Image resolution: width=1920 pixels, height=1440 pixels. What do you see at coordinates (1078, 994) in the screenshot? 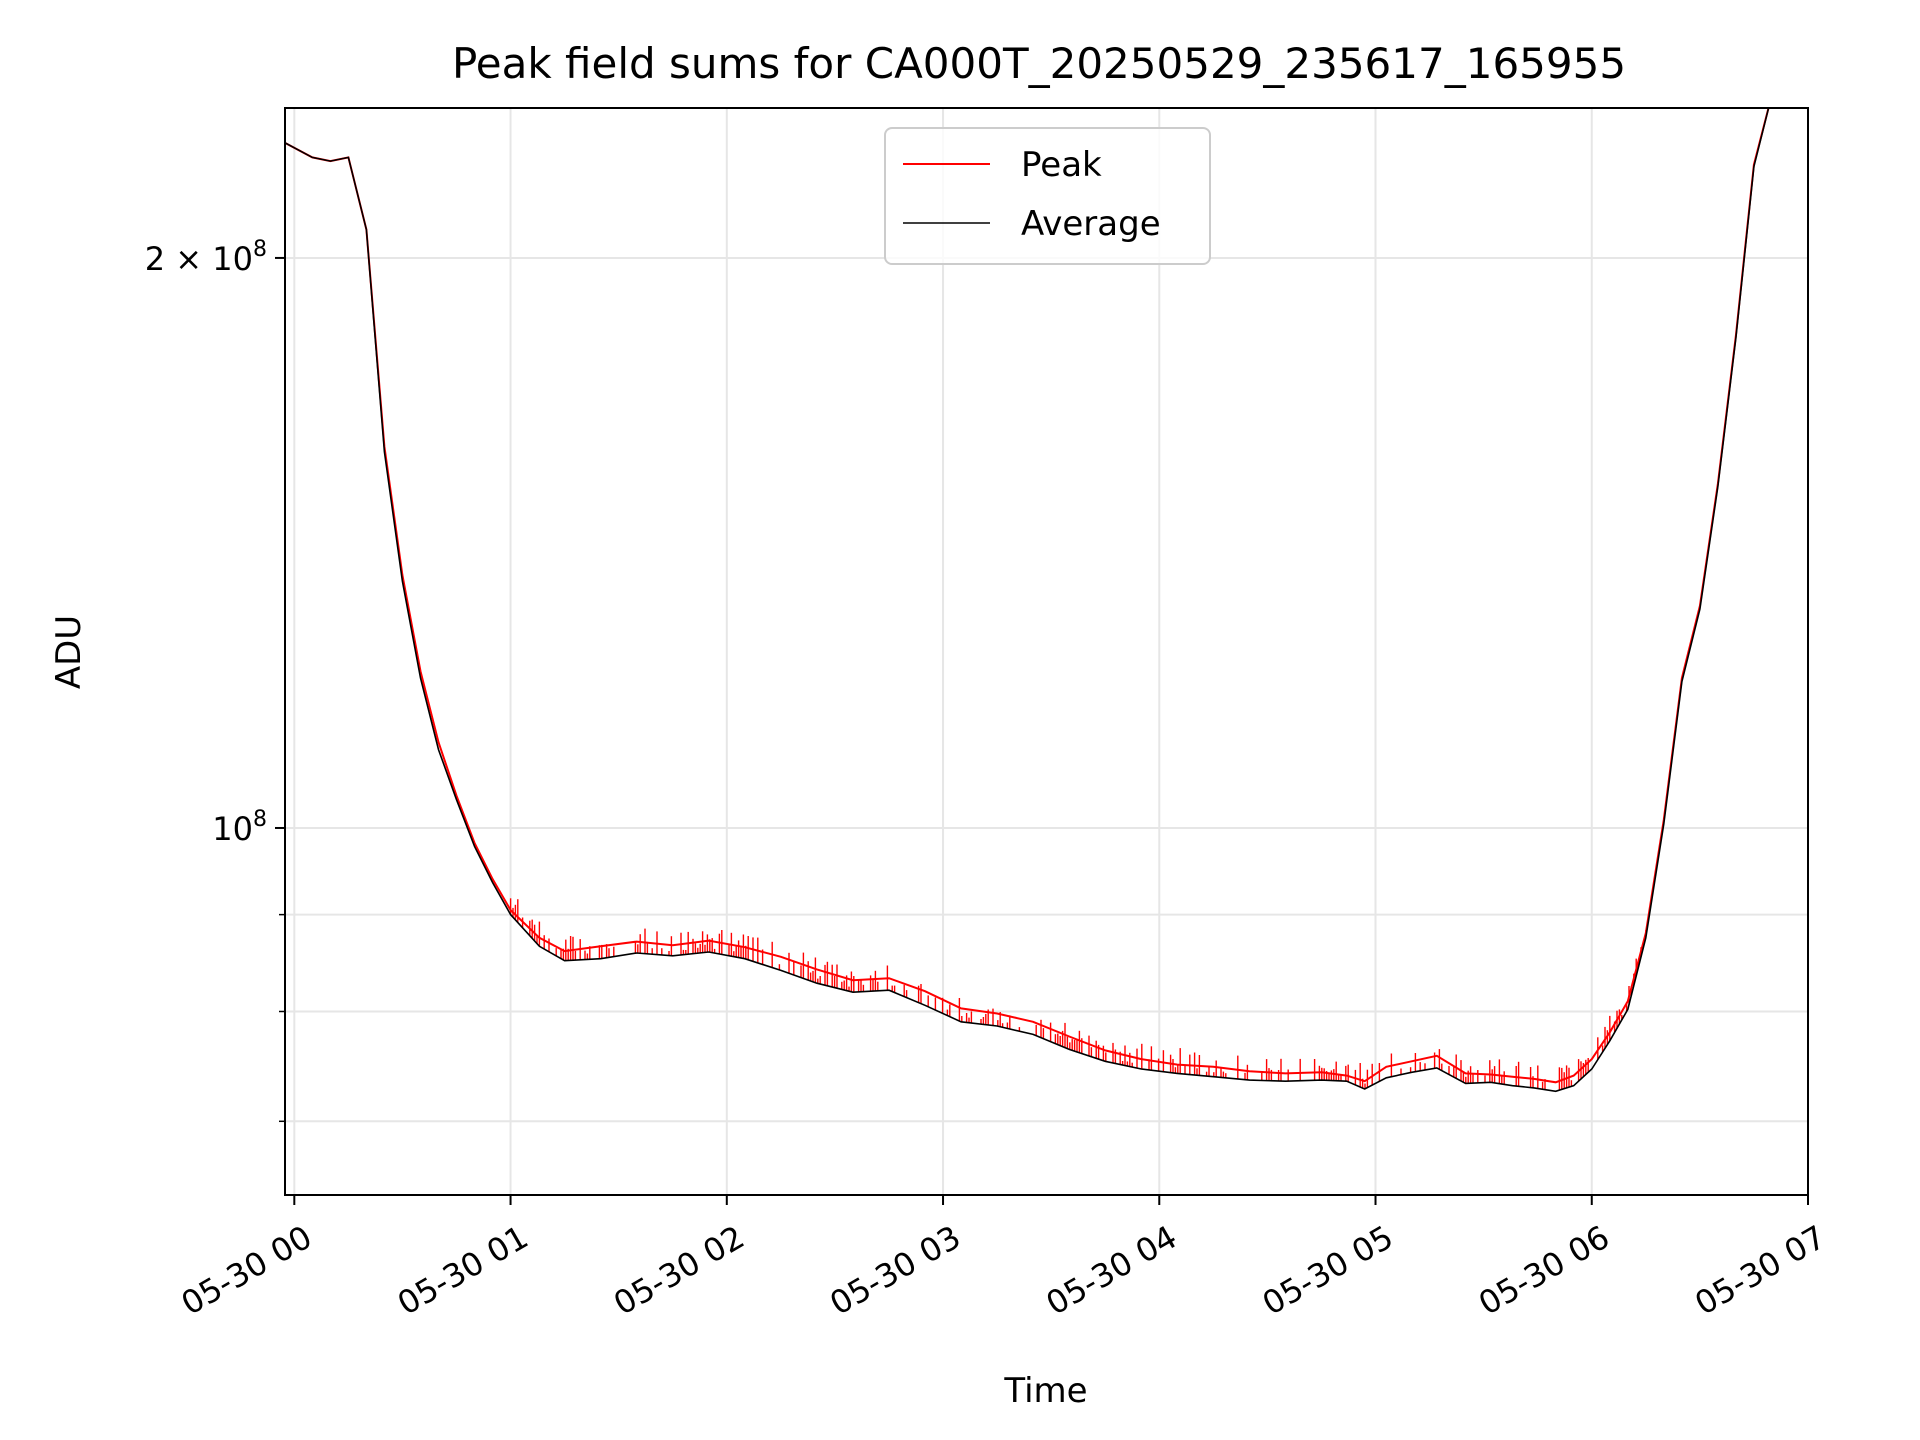
I see `peak-spikes` at bounding box center [1078, 994].